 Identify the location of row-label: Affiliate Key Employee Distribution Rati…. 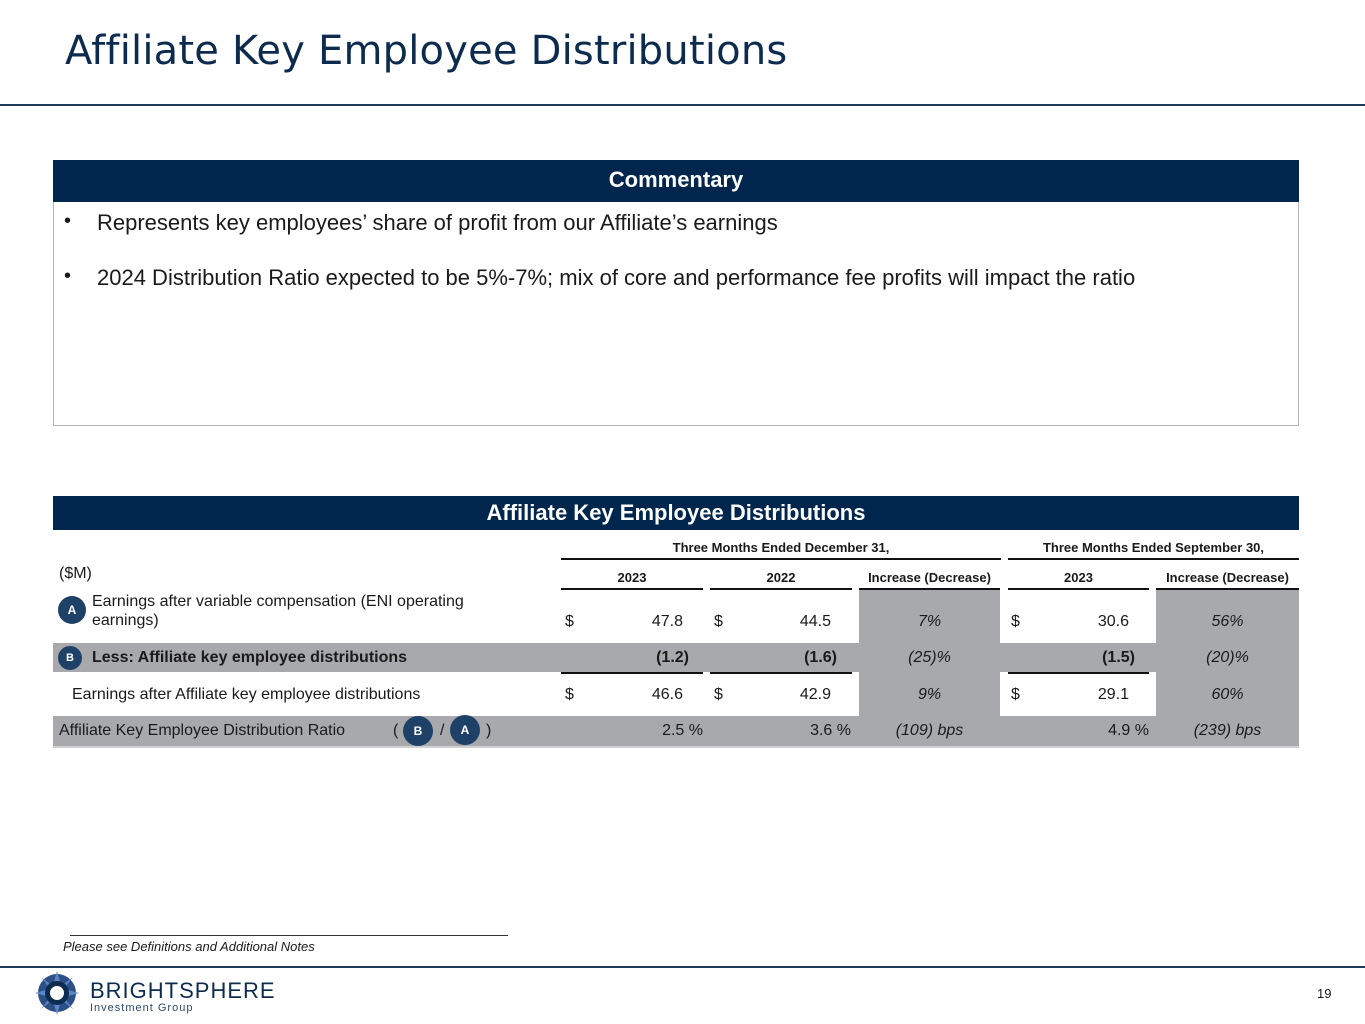
(202, 730).